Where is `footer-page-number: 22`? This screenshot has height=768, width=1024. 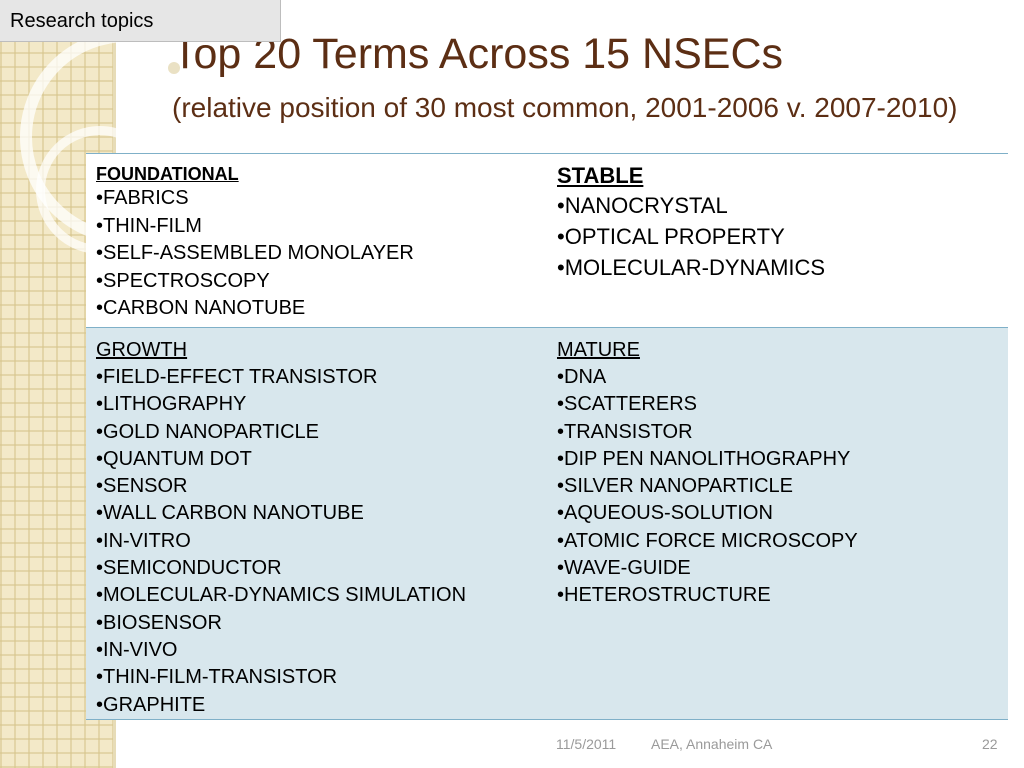 footer-page-number: 22 is located at coordinates (990, 744).